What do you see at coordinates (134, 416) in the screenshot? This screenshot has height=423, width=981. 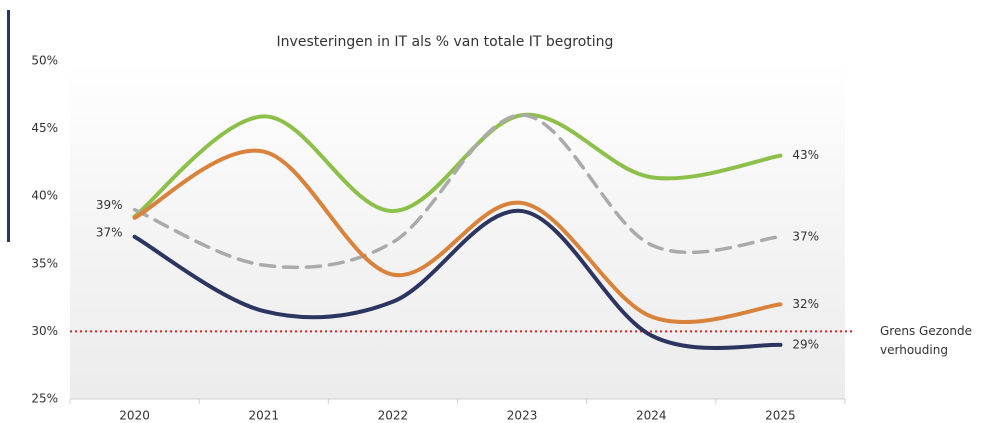 I see `x-tick-label: 2020` at bounding box center [134, 416].